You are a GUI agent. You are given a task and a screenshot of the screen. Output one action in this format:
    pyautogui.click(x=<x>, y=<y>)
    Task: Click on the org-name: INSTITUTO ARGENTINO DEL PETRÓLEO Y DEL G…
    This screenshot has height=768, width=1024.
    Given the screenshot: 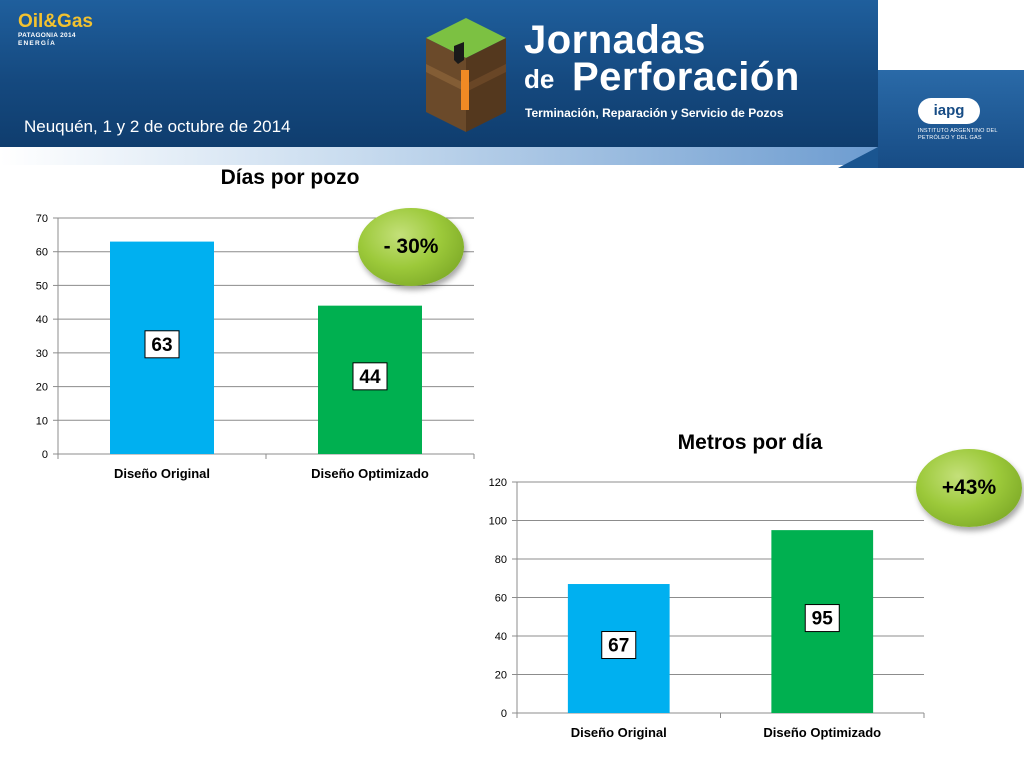 What is the action you would take?
    pyautogui.click(x=958, y=134)
    